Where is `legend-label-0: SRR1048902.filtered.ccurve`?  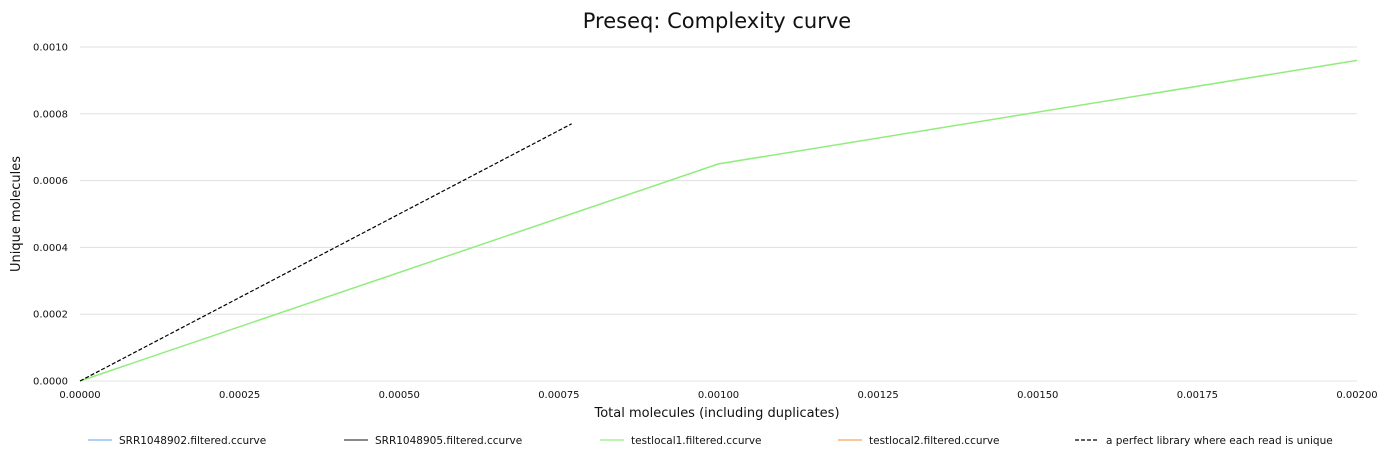
legend-label-0: SRR1048902.filtered.ccurve is located at coordinates (192, 441).